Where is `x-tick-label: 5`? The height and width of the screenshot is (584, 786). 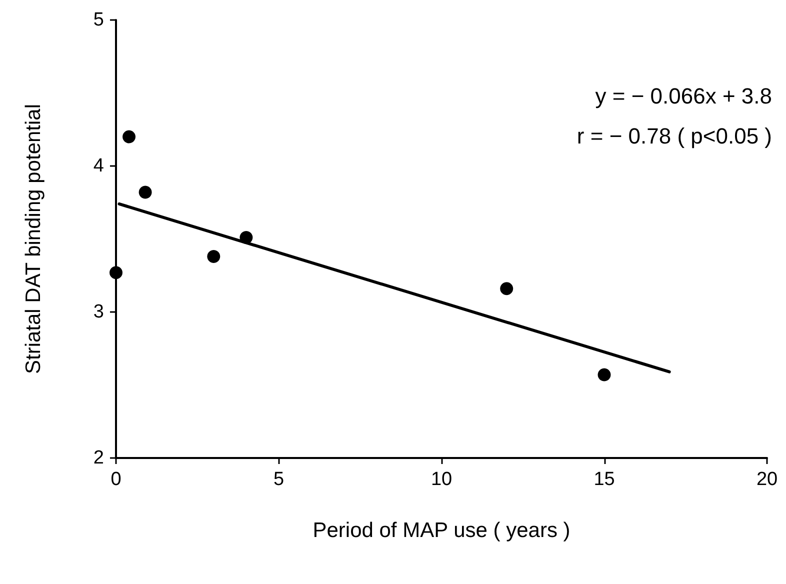
x-tick-label: 5 is located at coordinates (278, 479).